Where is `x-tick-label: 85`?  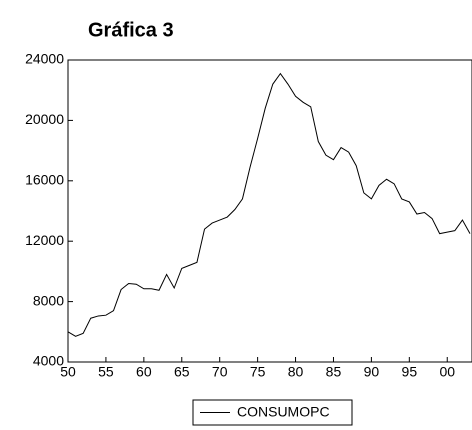
x-tick-label: 85 is located at coordinates (334, 372).